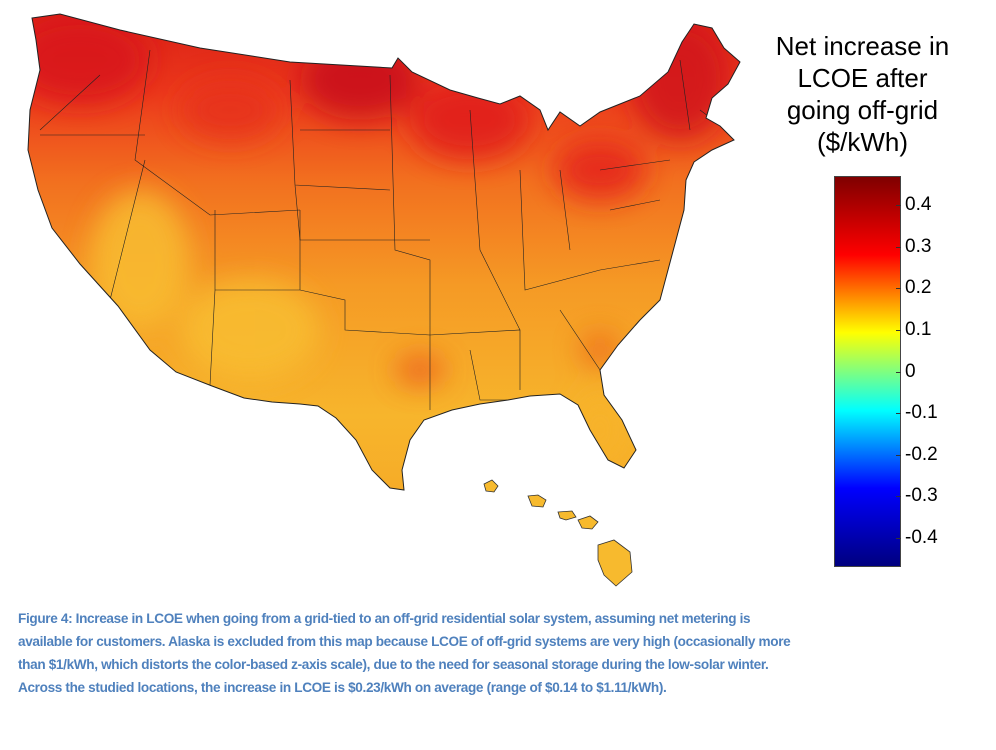 This screenshot has height=750, width=996. Describe the element at coordinates (867, 371) in the screenshot. I see `colorbar` at that location.